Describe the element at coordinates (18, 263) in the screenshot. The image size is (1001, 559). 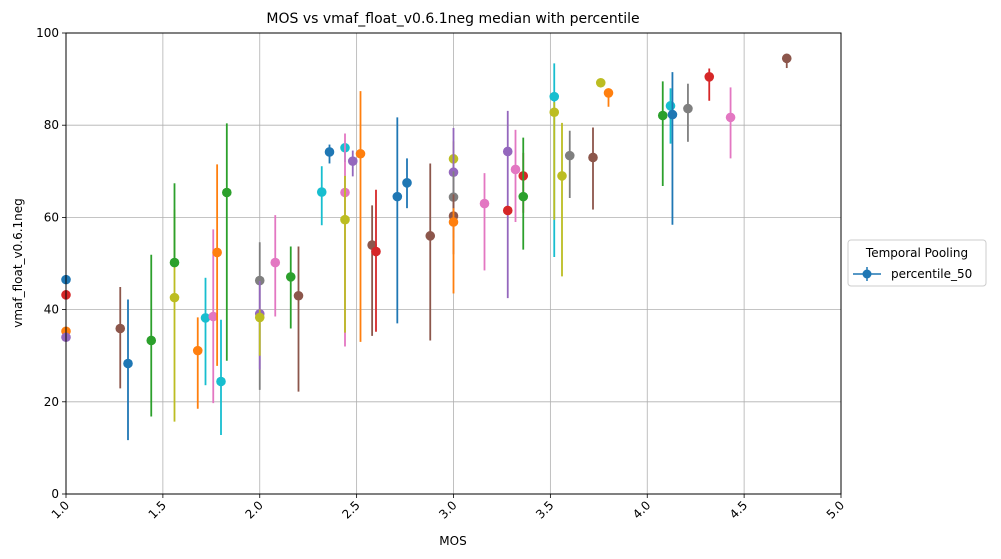
I see `y-axis-title: vmaf_float_v0.6.1neg` at that location.